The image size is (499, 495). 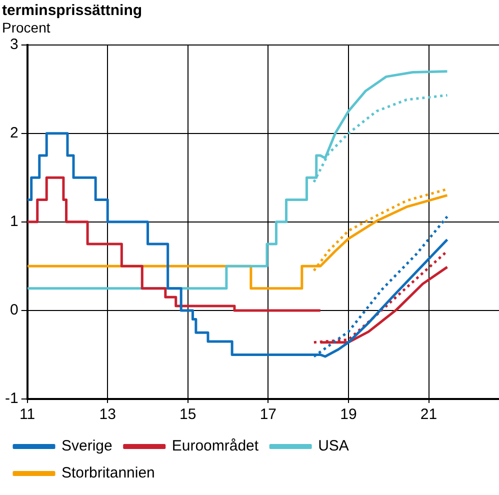 What do you see at coordinates (107, 415) in the screenshot?
I see `x-tick-label: 13` at bounding box center [107, 415].